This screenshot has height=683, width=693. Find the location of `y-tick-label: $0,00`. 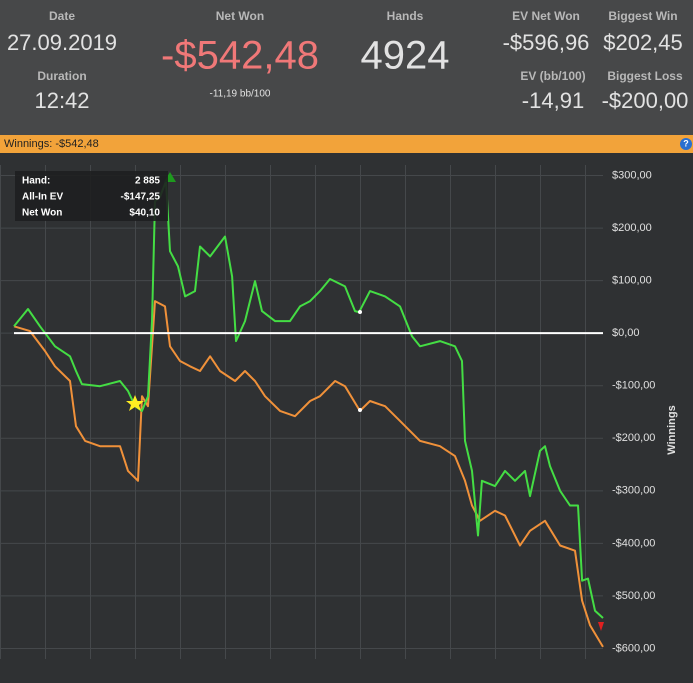

y-tick-label: $0,00 is located at coordinates (626, 333).